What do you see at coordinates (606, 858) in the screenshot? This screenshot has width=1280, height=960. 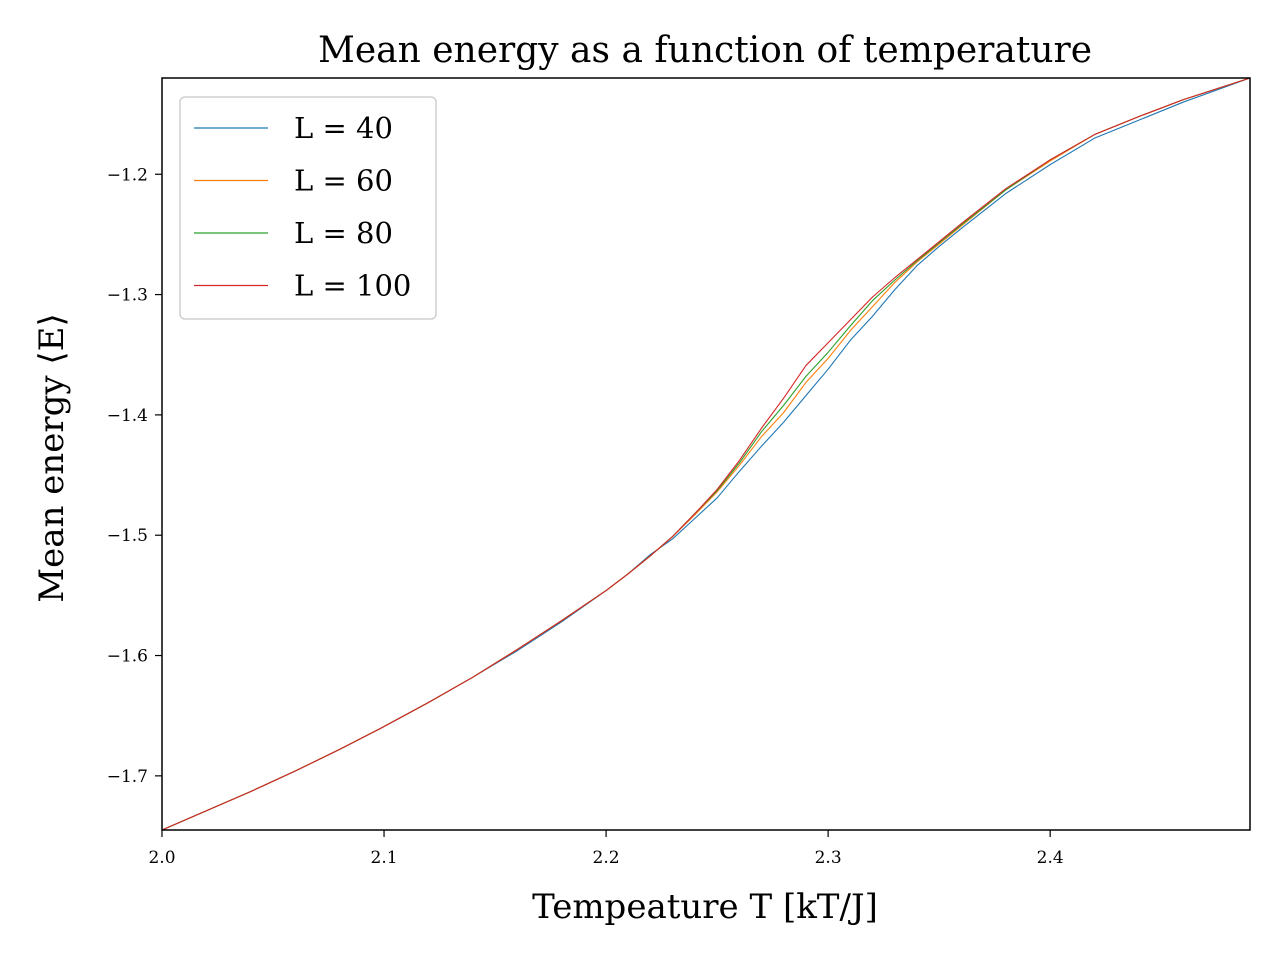 I see `x-tick-label: 2.2` at bounding box center [606, 858].